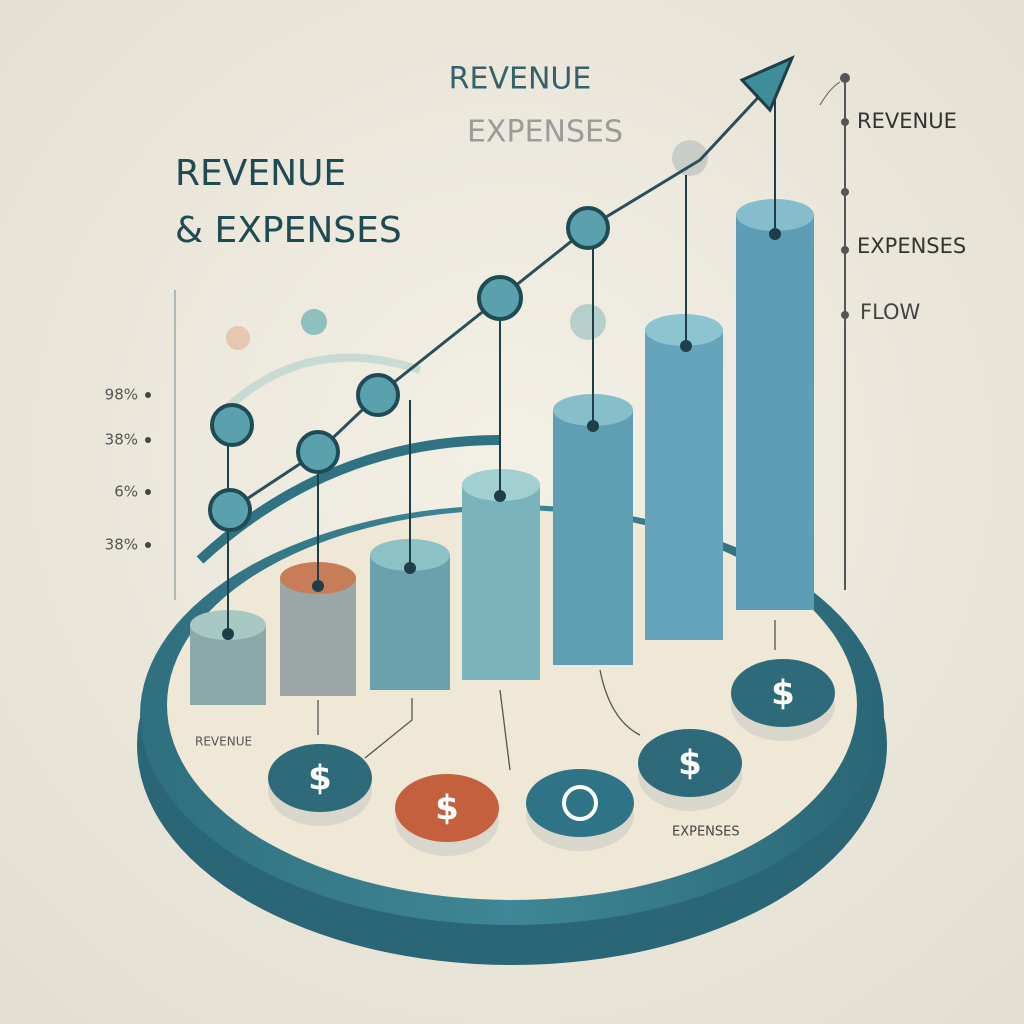 This screenshot has width=1024, height=1024. What do you see at coordinates (767, 84) in the screenshot?
I see `arrow-head` at bounding box center [767, 84].